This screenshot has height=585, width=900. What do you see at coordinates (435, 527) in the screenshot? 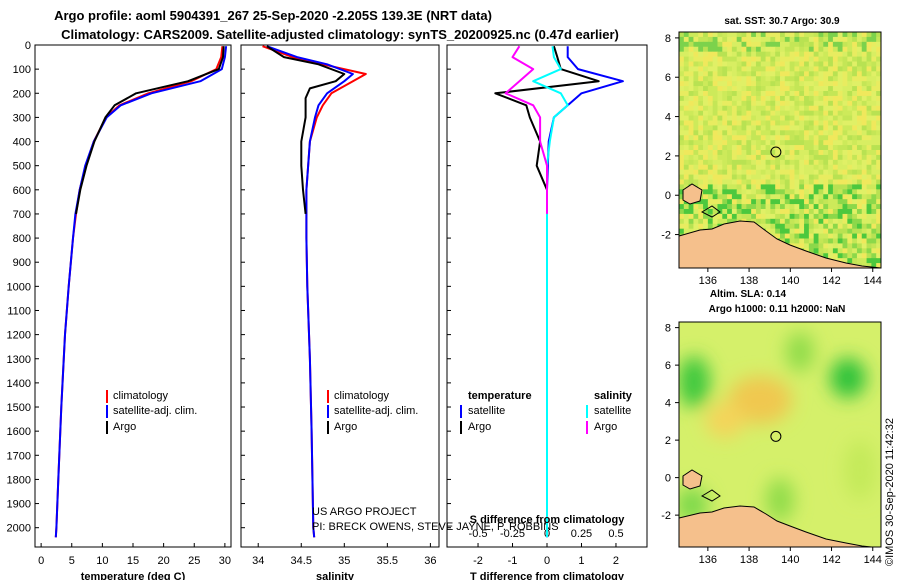
I see `watermark-pi-names: PI: BRECK OWENS, STEVE JAYNE, P. ROBBINS` at bounding box center [435, 527].